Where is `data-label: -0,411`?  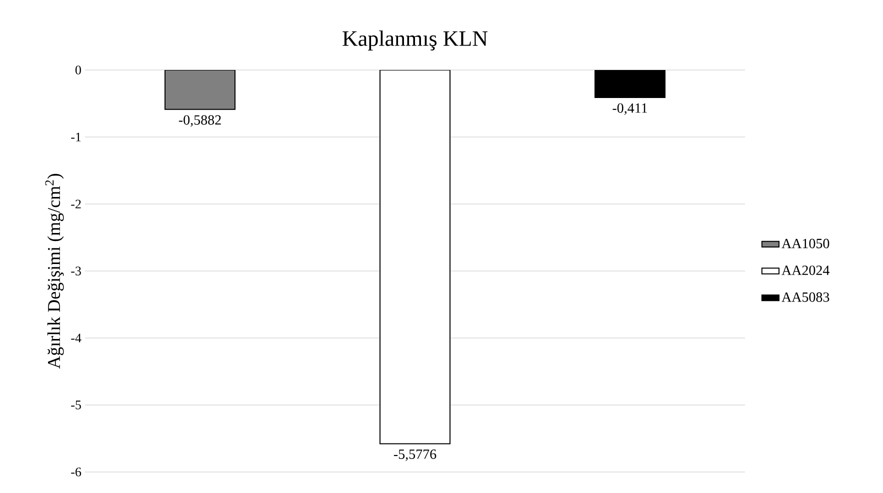
data-label: -0,411 is located at coordinates (629, 109).